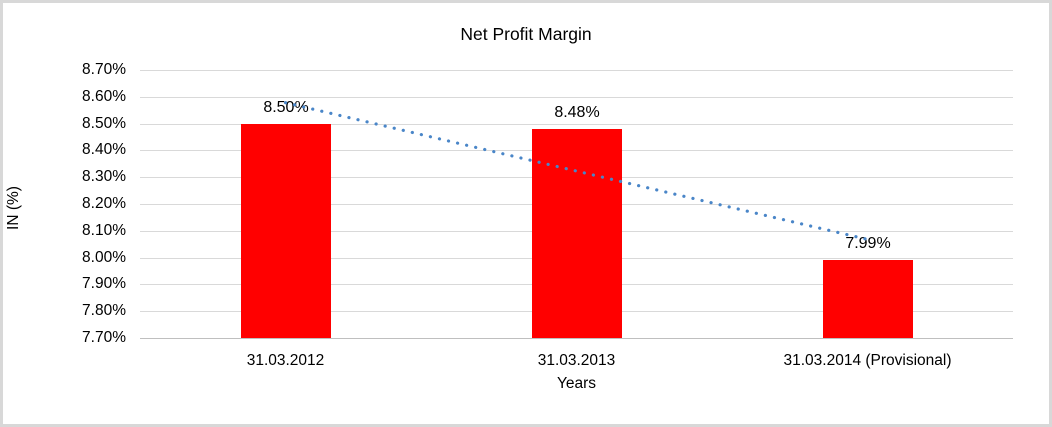 This screenshot has width=1052, height=427. Describe the element at coordinates (104, 230) in the screenshot. I see `y-tick-label: 8.10%` at that location.